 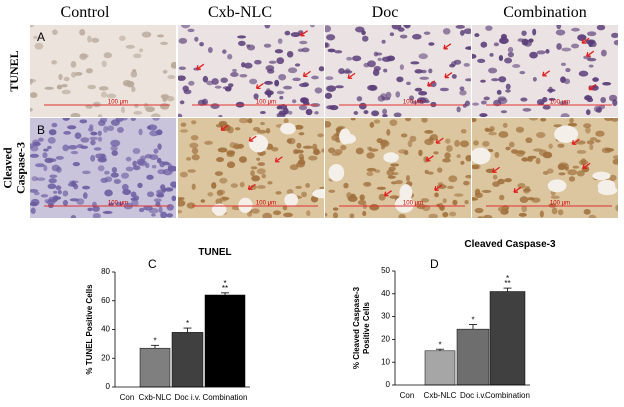 What do you see at coordinates (103, 71) in the screenshot?
I see `micrograph` at bounding box center [103, 71].